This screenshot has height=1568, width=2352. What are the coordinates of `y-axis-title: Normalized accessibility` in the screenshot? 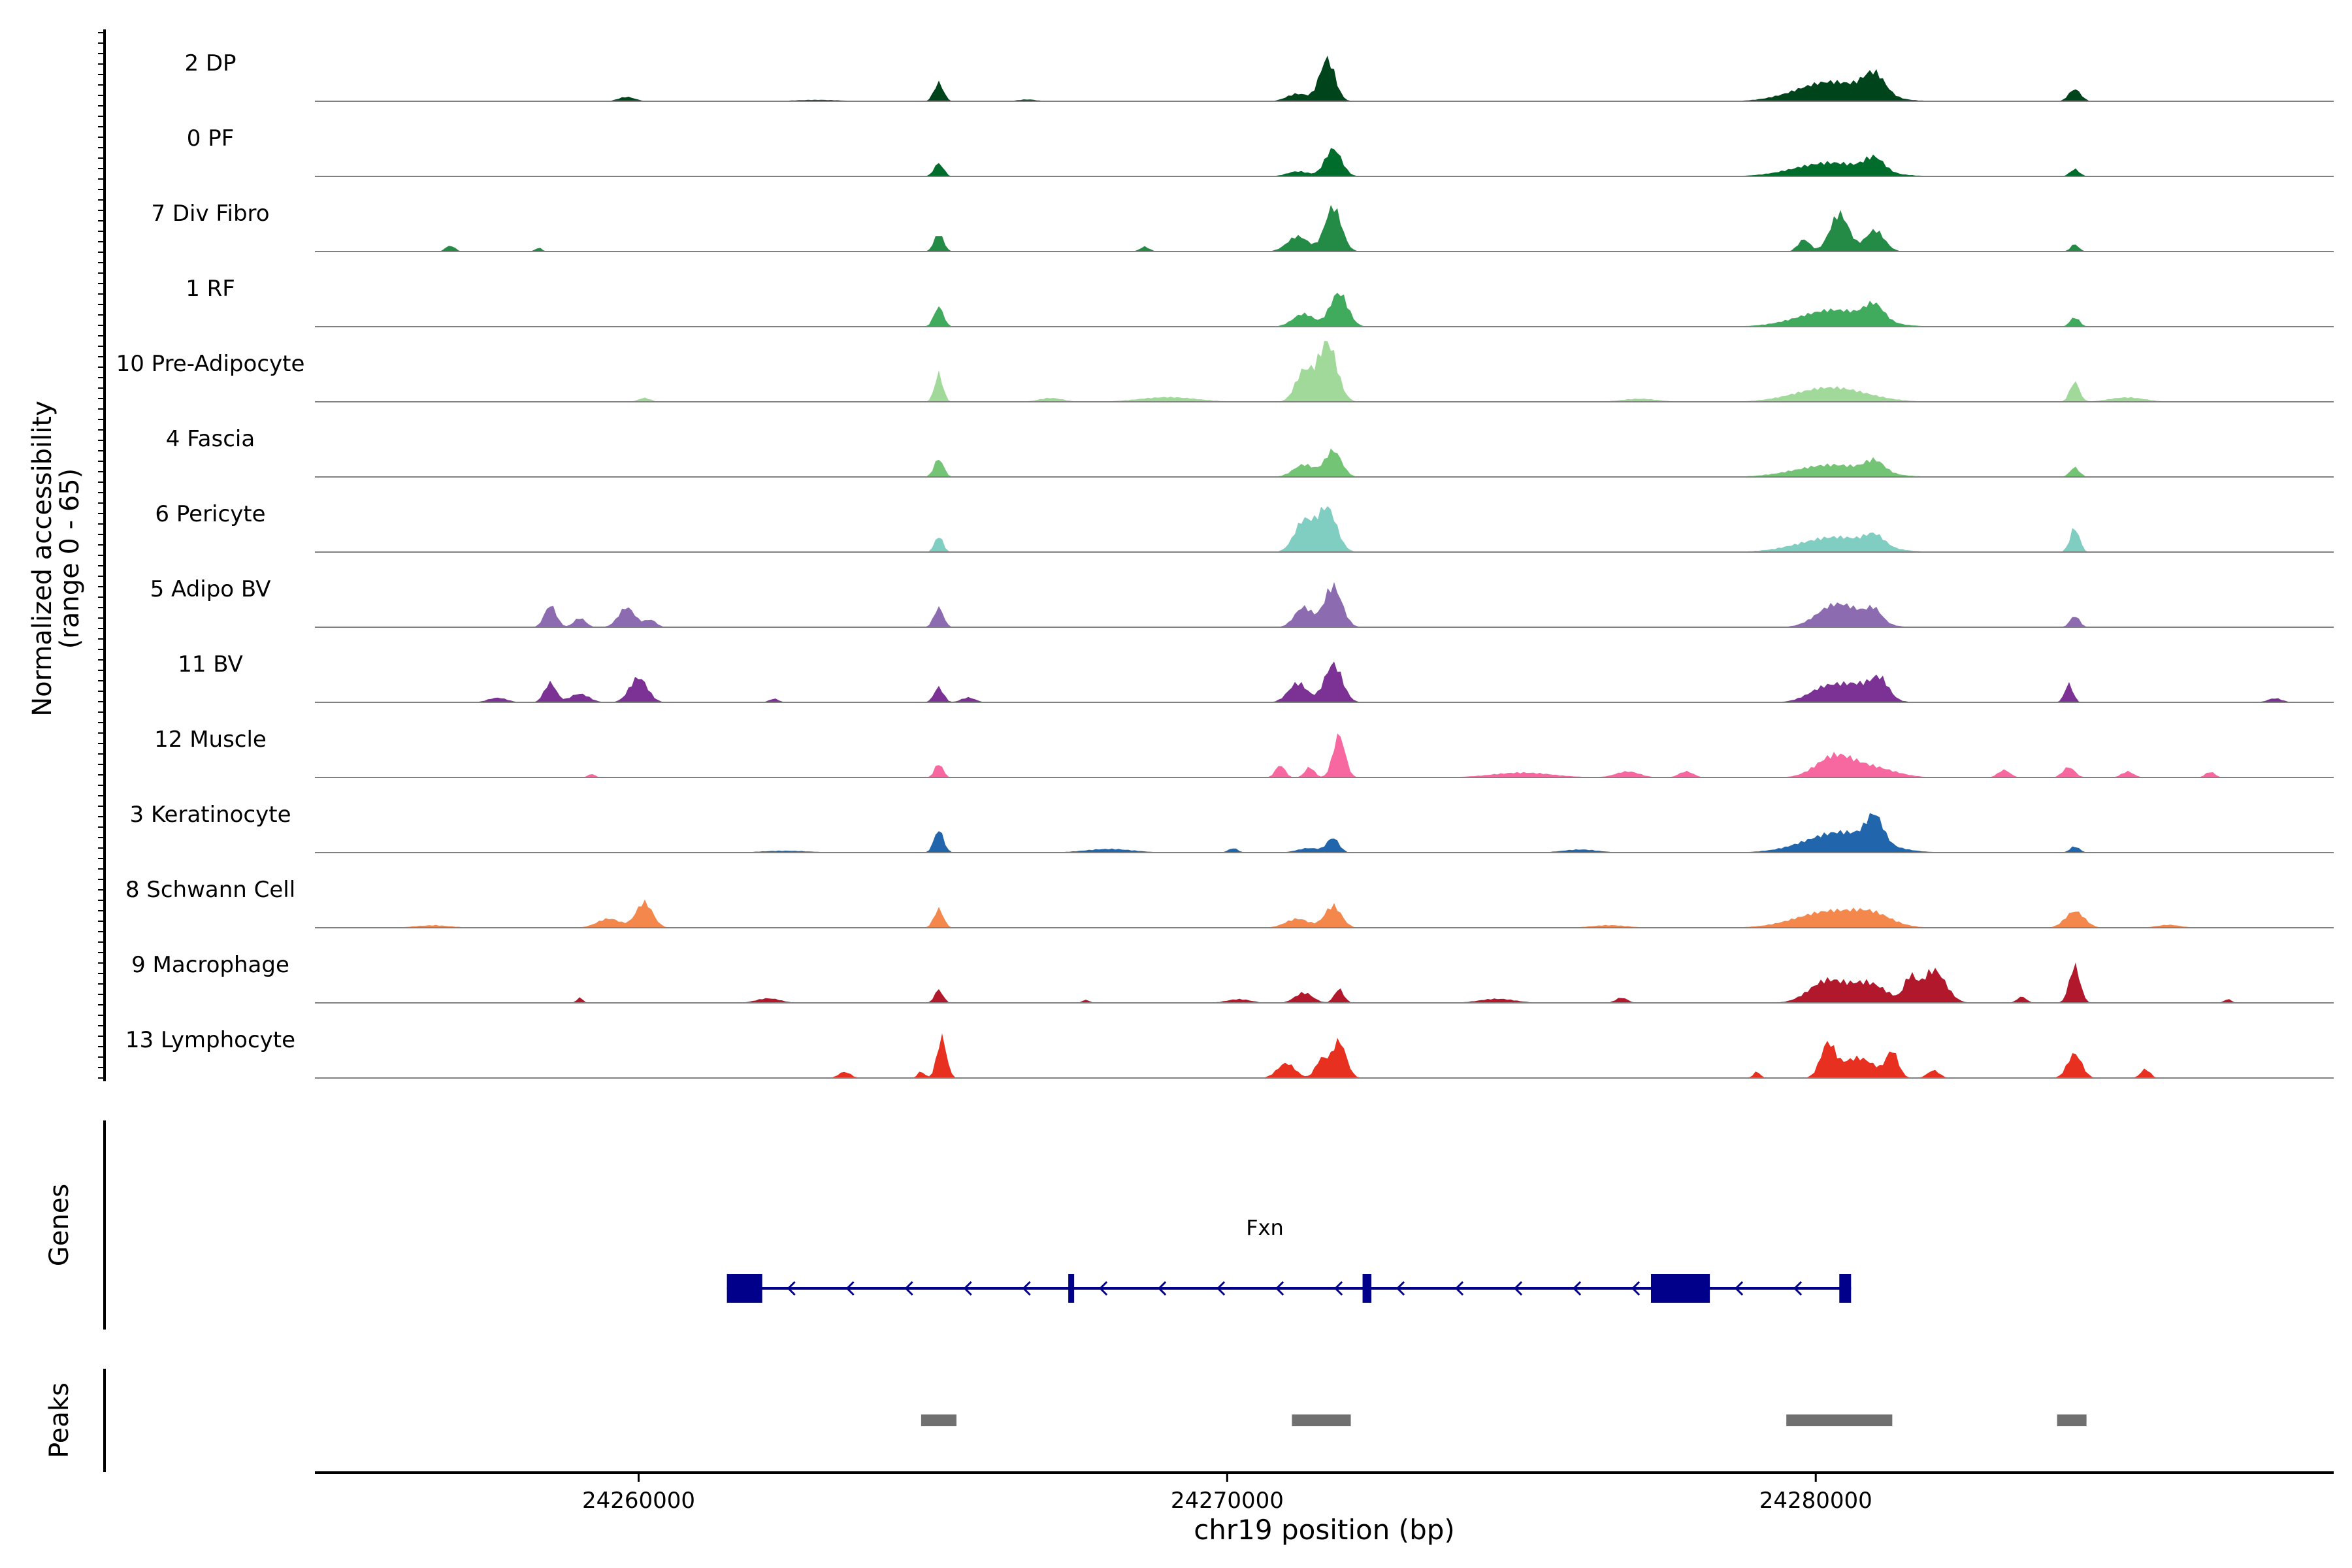 It's located at (42, 558).